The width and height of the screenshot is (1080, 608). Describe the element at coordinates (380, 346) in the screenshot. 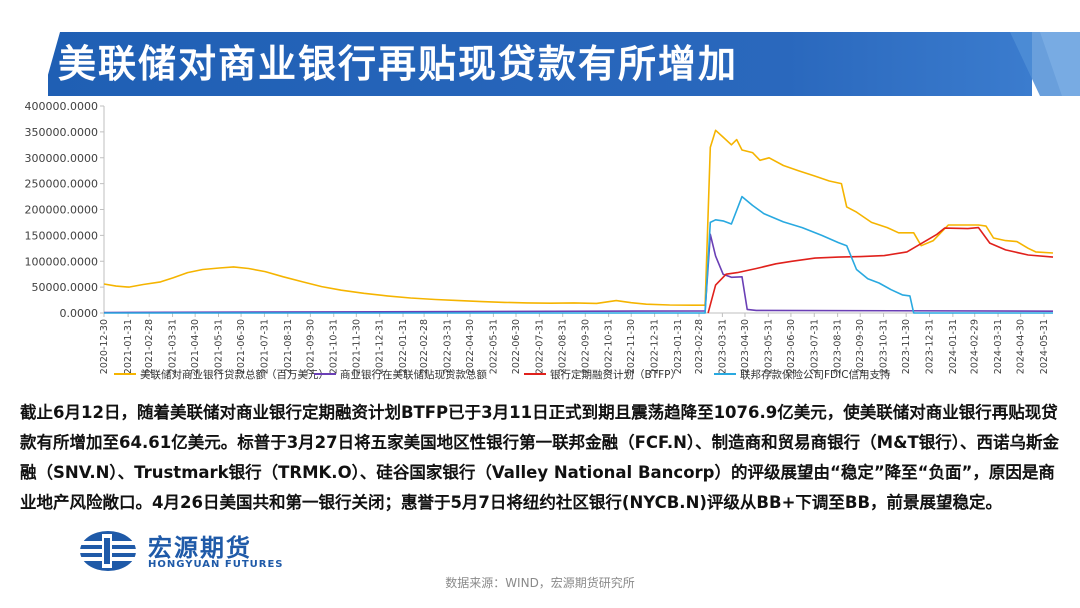

I see `x-tick-label: 2021-12-31` at that location.